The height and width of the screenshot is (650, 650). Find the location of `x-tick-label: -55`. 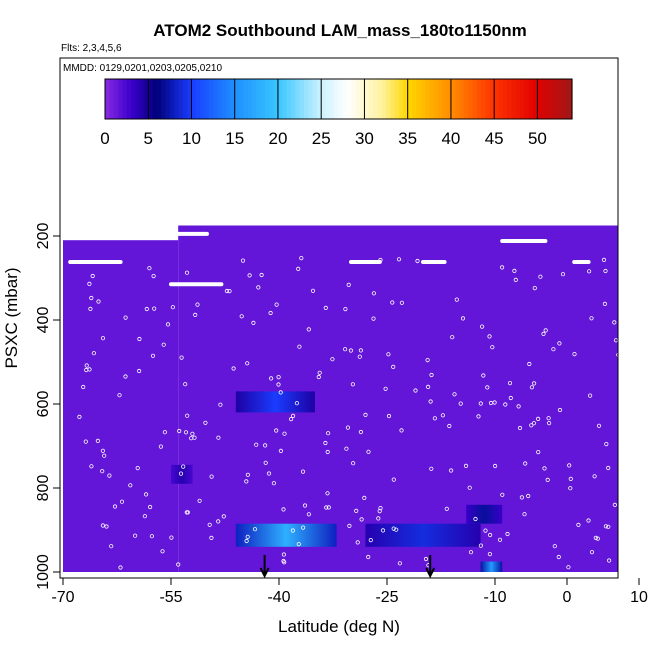

x-tick-label: -55 is located at coordinates (170, 597).